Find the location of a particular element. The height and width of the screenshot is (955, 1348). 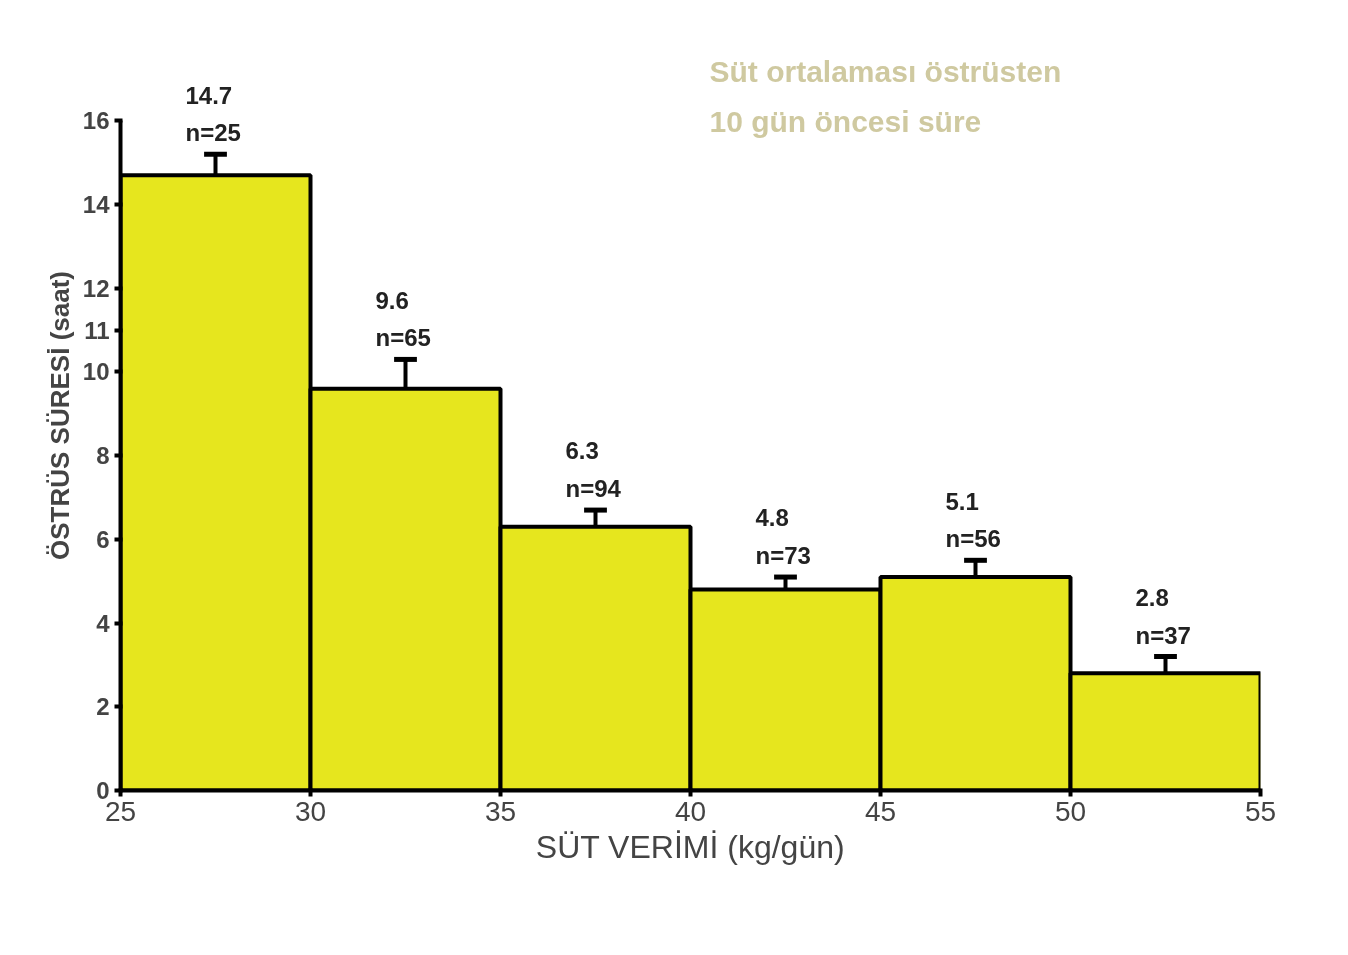

data-label: 6.3 n=94 is located at coordinates (593, 470).